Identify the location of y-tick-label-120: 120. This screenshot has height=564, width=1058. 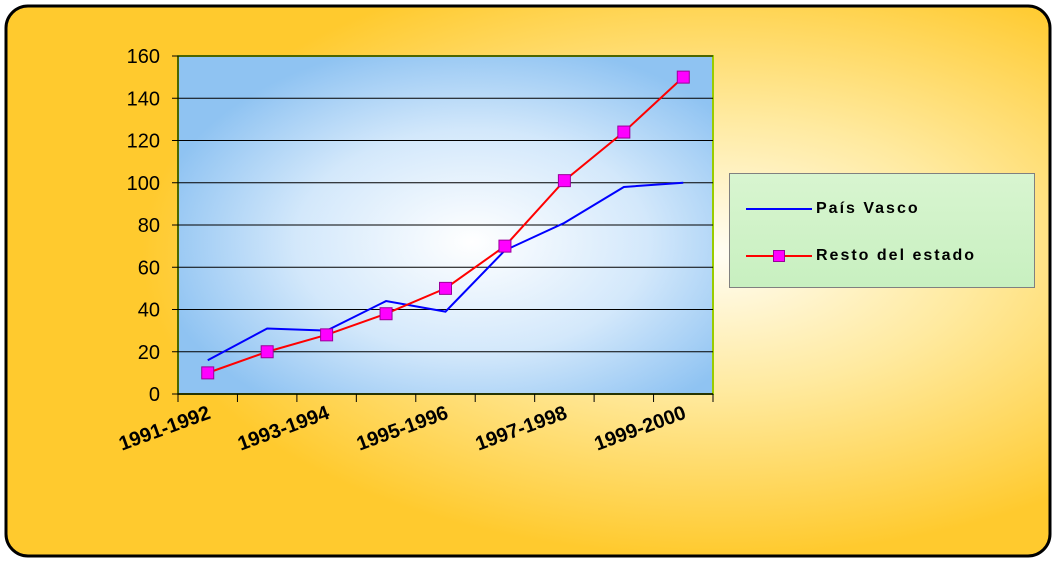
(143, 142).